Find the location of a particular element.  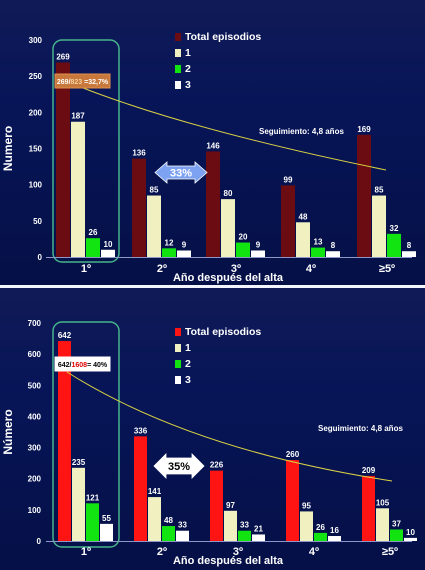

data-label: 141 is located at coordinates (155, 491).